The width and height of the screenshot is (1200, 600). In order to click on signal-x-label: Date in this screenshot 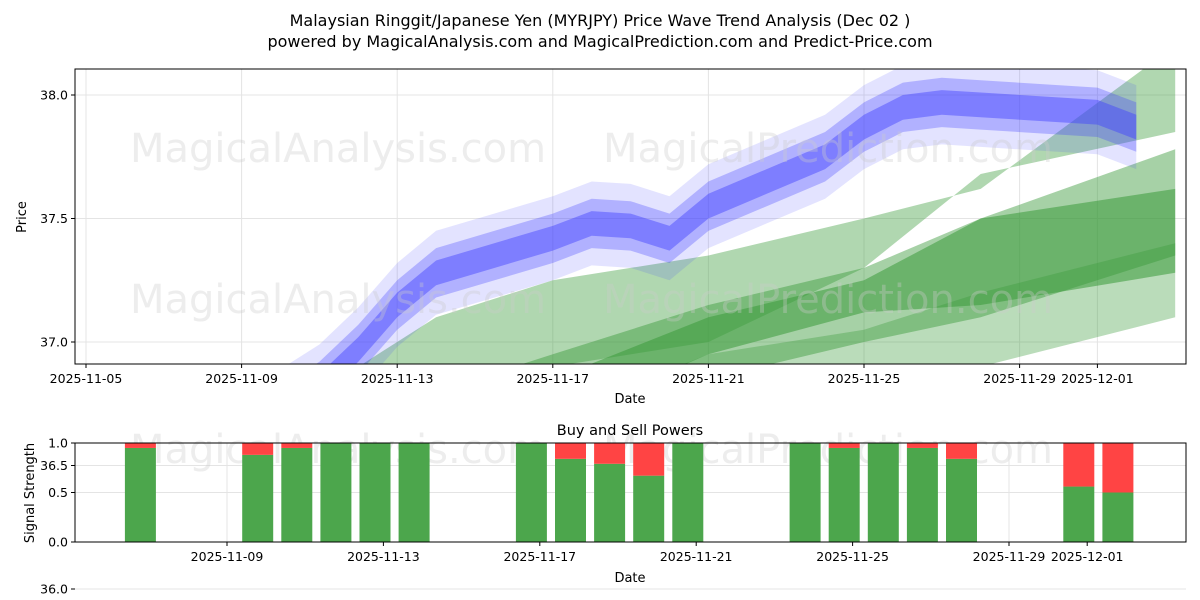, I will do `click(629, 578)`.